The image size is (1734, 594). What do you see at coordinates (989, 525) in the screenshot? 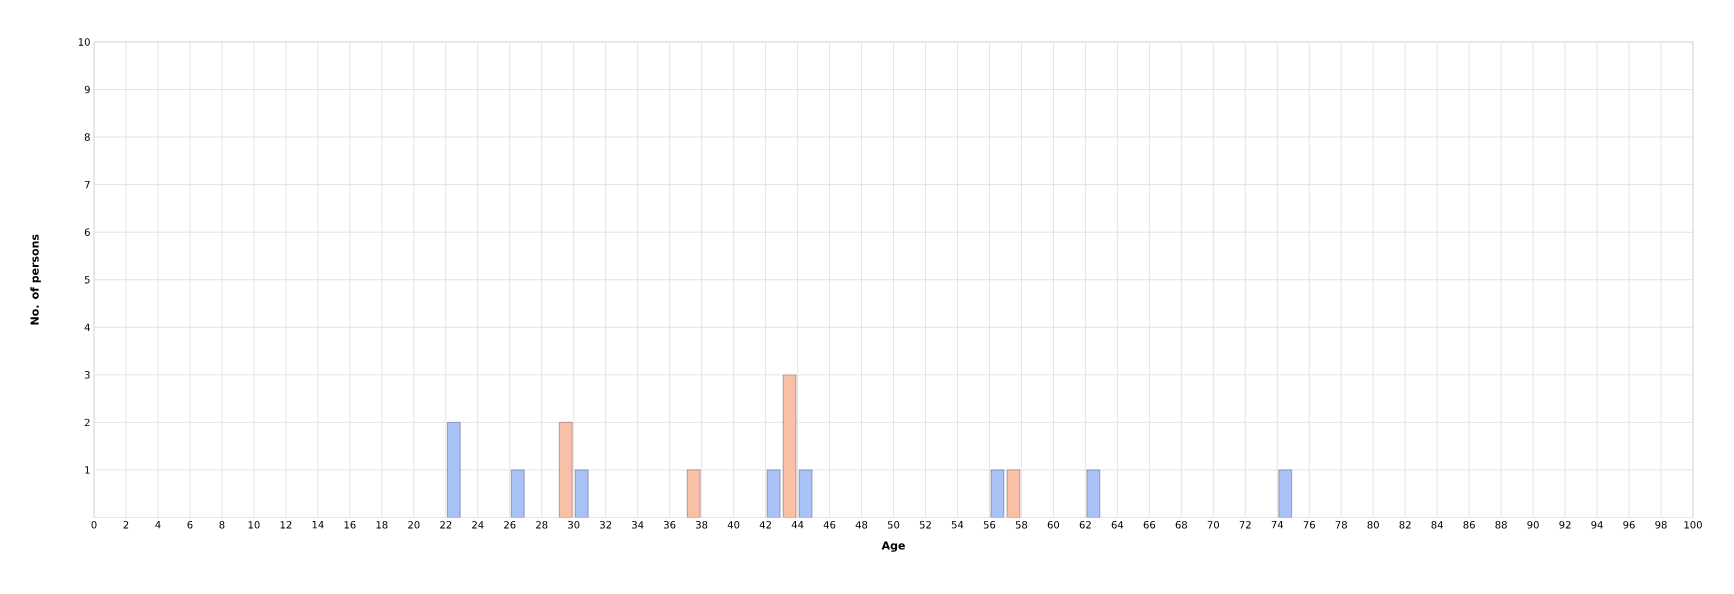
I see `x-tick-label: 56` at bounding box center [989, 525].